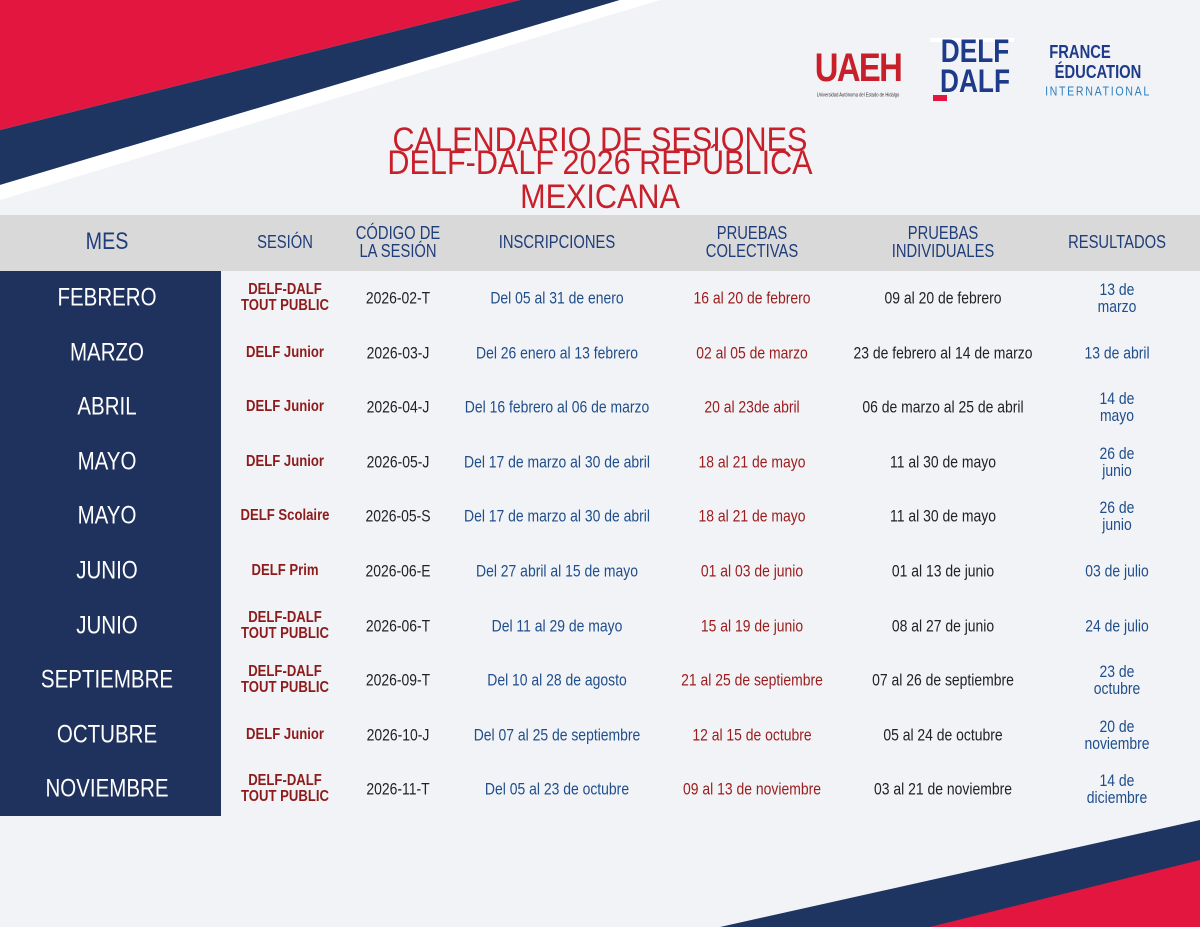 This screenshot has height=927, width=1200. I want to click on results: 14 de mayo, so click(1117, 407).